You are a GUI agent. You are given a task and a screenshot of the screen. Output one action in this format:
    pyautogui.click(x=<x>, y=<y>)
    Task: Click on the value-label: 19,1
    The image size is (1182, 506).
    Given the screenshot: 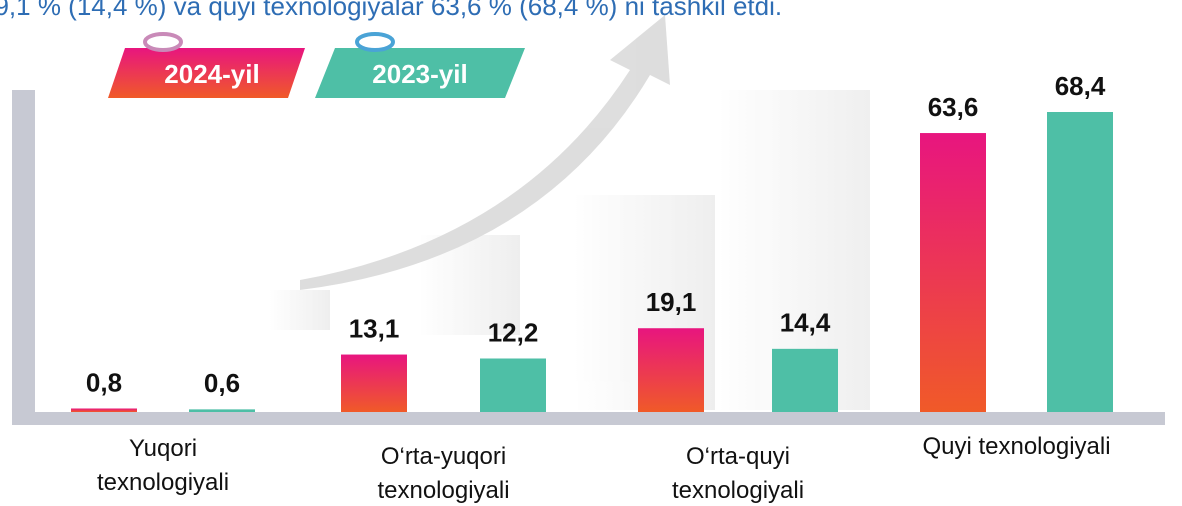 What is the action you would take?
    pyautogui.click(x=671, y=302)
    